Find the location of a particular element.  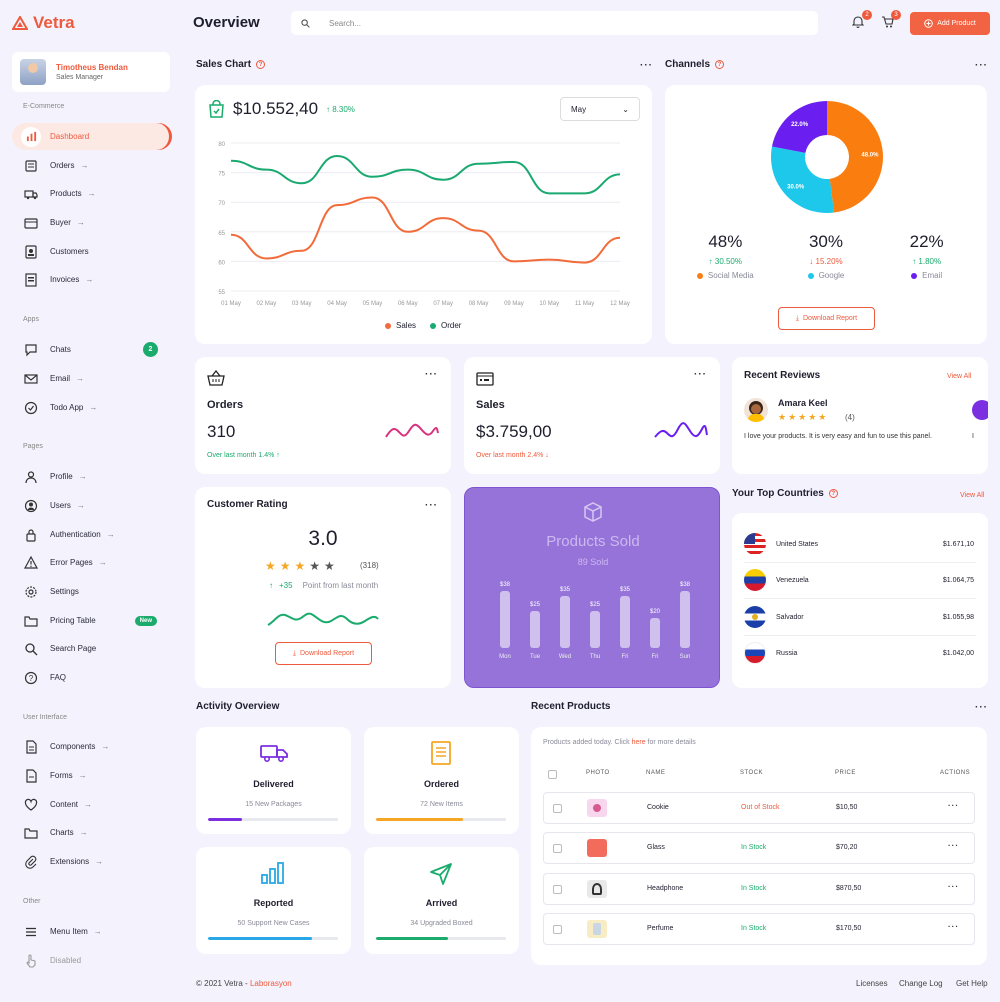

sales-title: Sales is located at coordinates (490, 405).